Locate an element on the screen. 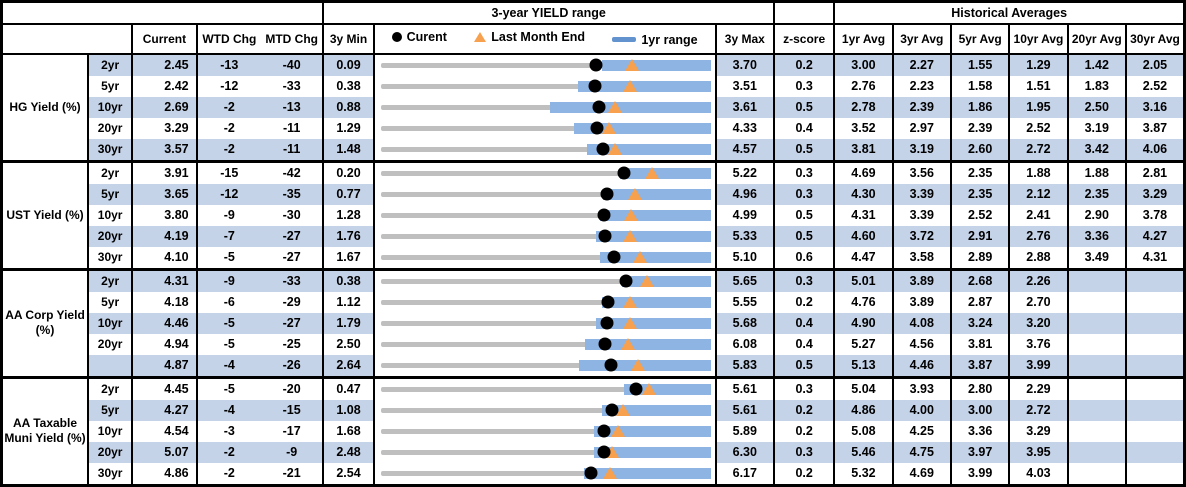 The image size is (1186, 487). cell-tenor: 30yr is located at coordinates (111, 257).